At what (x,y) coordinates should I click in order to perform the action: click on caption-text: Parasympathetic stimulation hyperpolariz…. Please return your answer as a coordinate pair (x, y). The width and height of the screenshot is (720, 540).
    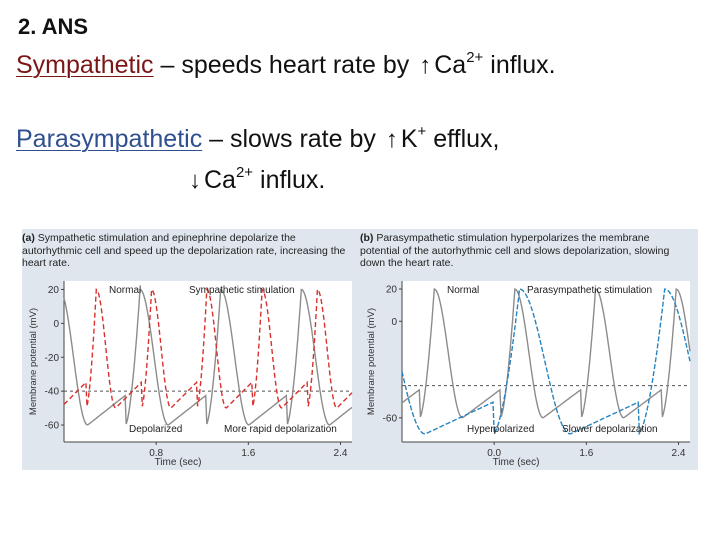
    Looking at the image, I should click on (515, 250).